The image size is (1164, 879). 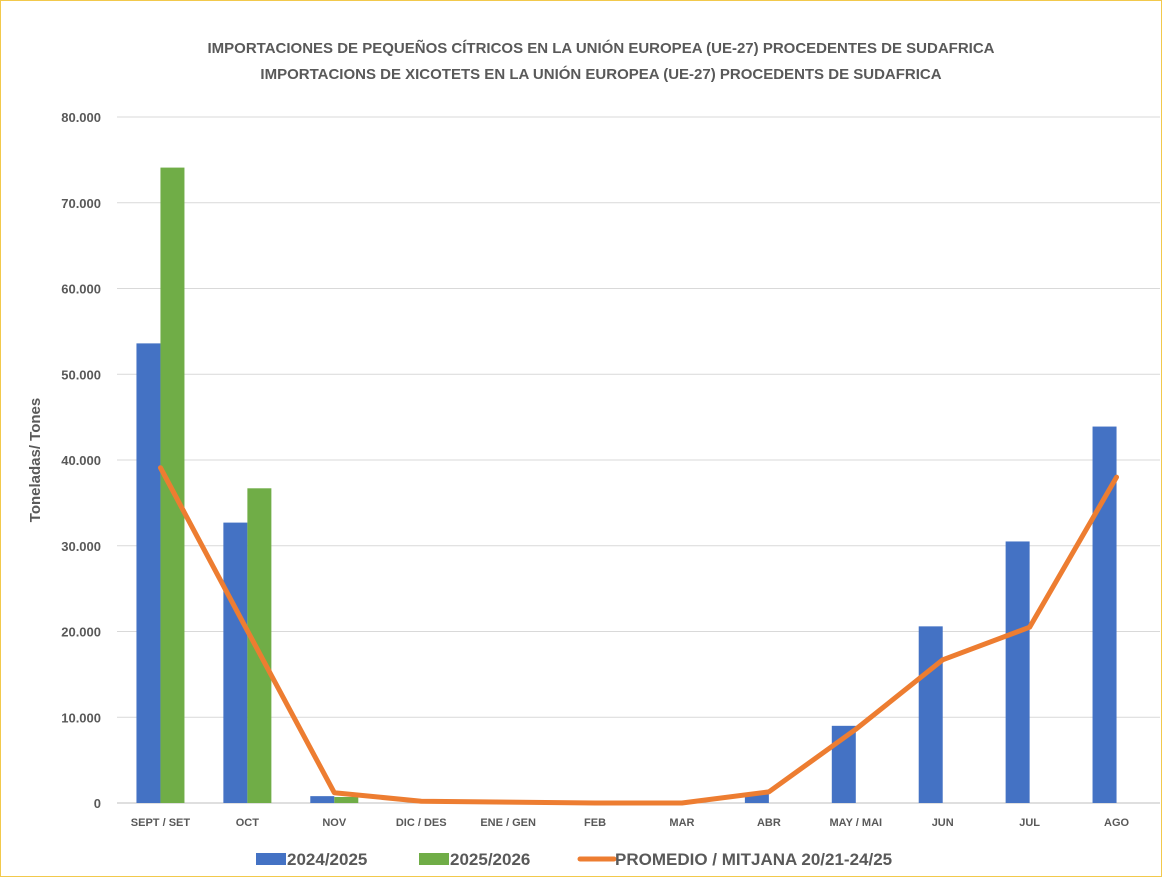 What do you see at coordinates (81, 632) in the screenshot?
I see `y-tick-label: 20.000` at bounding box center [81, 632].